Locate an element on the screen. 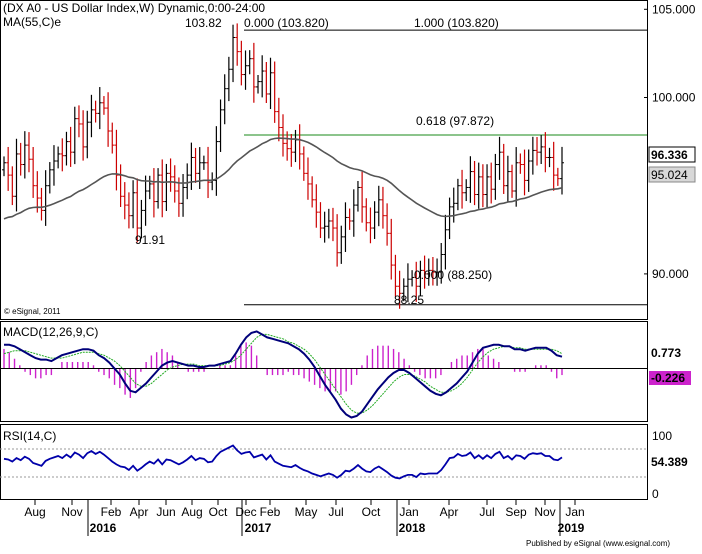  hist-value-box is located at coordinates (670, 378).